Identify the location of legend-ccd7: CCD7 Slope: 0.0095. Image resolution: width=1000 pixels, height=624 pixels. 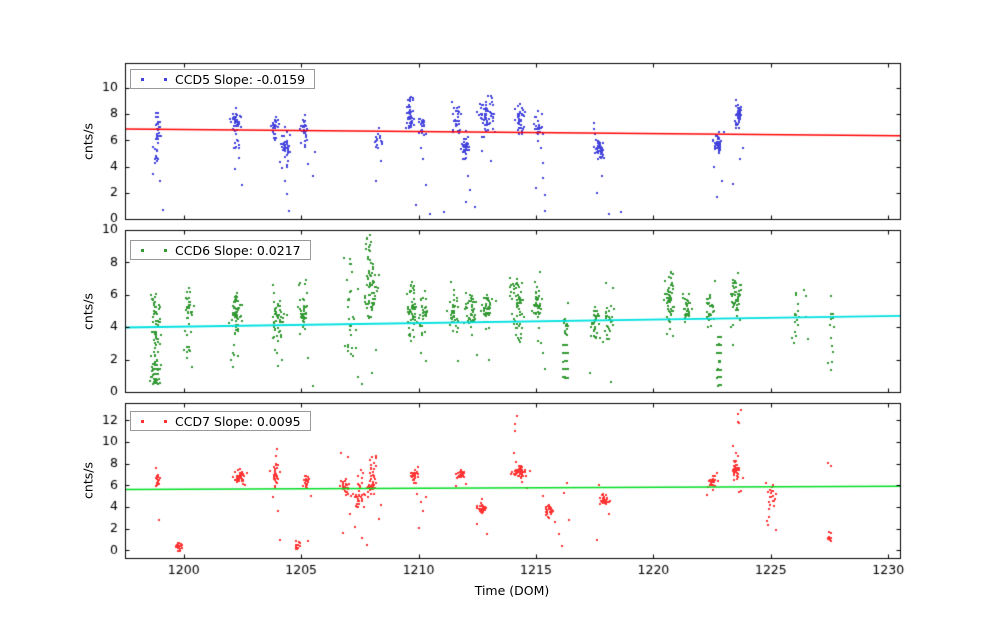
(220, 421).